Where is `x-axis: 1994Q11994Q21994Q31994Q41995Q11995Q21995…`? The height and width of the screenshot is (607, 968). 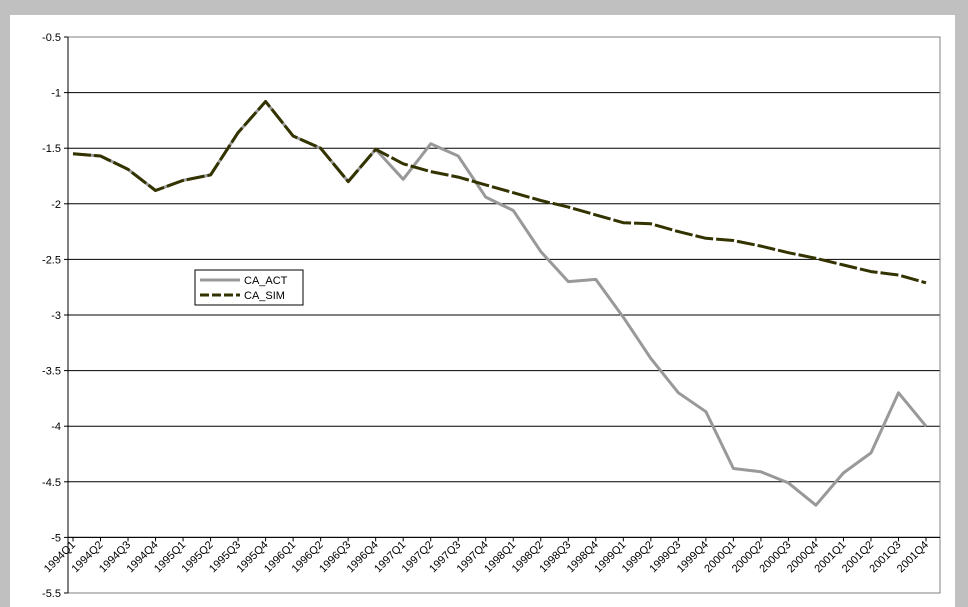
x-axis: 1994Q11994Q21994Q31994Q41995Q11995Q21995… is located at coordinates (491, 555).